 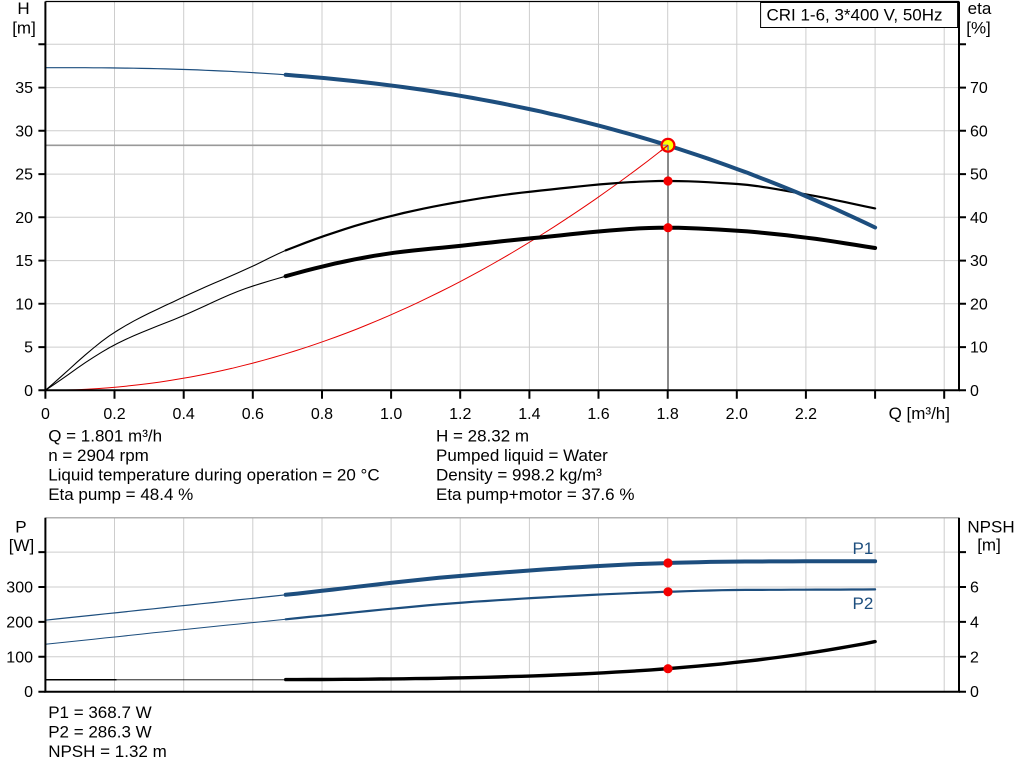 I want to click on svg-text: 1.4, so click(x=529, y=414).